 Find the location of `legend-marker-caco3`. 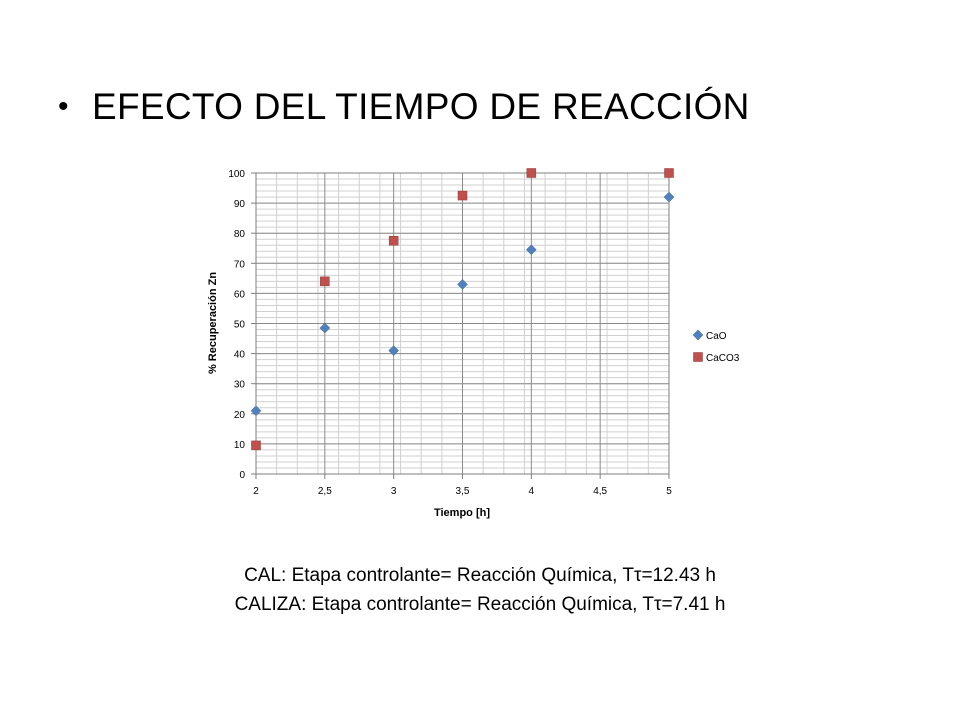

legend-marker-caco3 is located at coordinates (698, 357).